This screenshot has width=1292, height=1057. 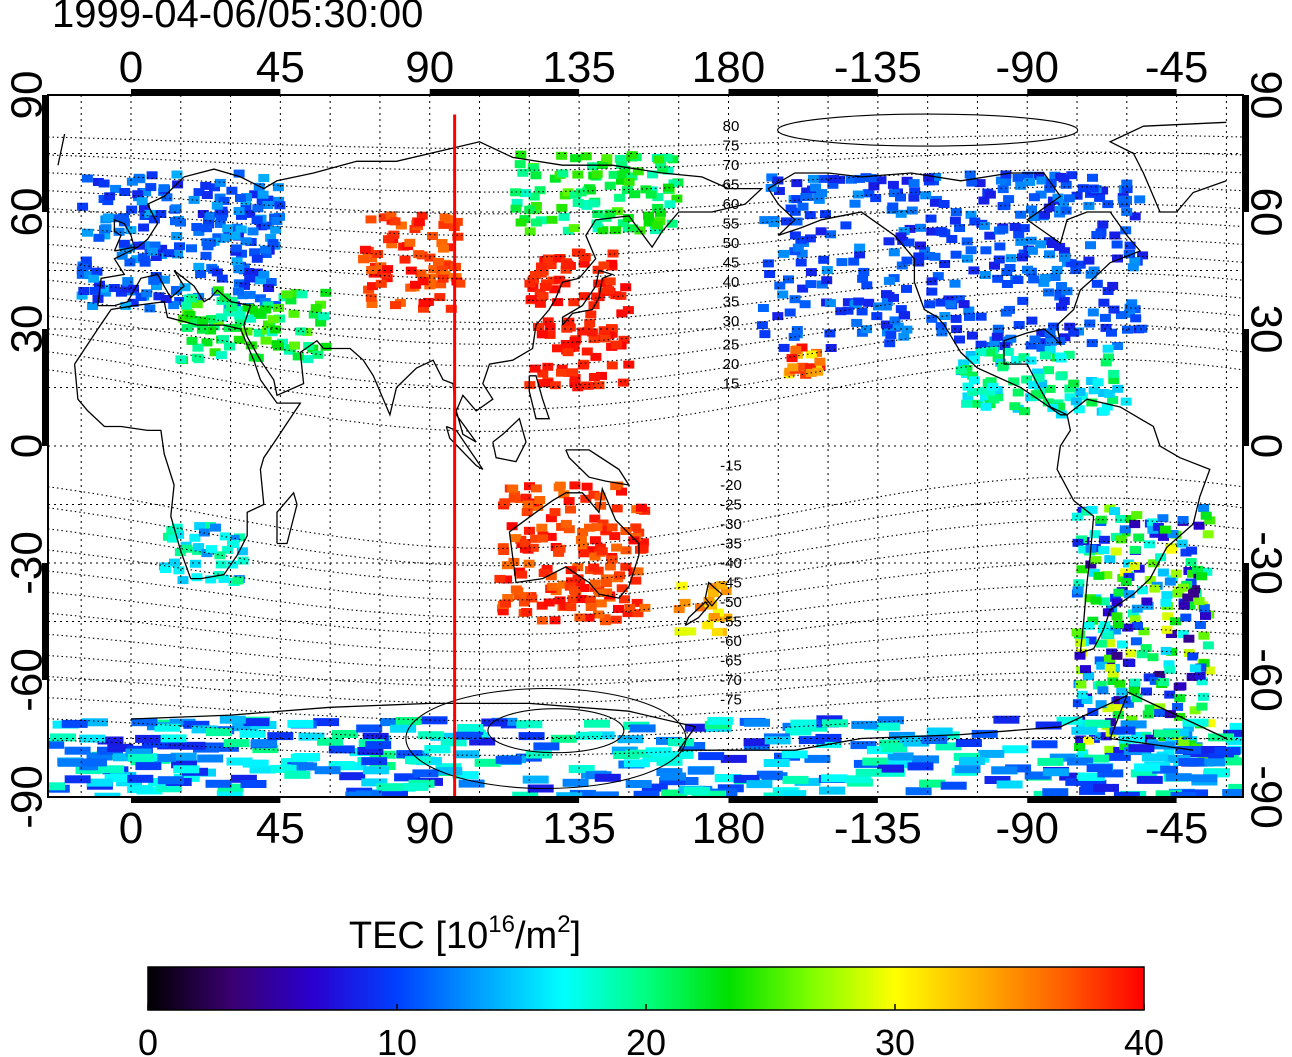 I want to click on contour-label: 75, so click(x=731, y=146).